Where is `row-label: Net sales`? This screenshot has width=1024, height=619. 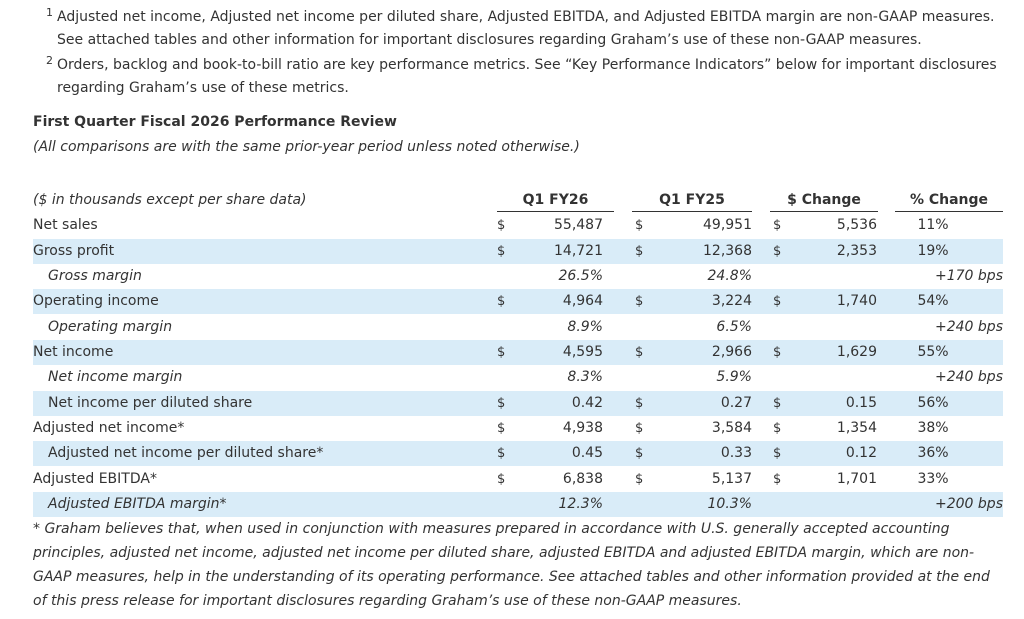
row-label: Net sales is located at coordinates (65, 225).